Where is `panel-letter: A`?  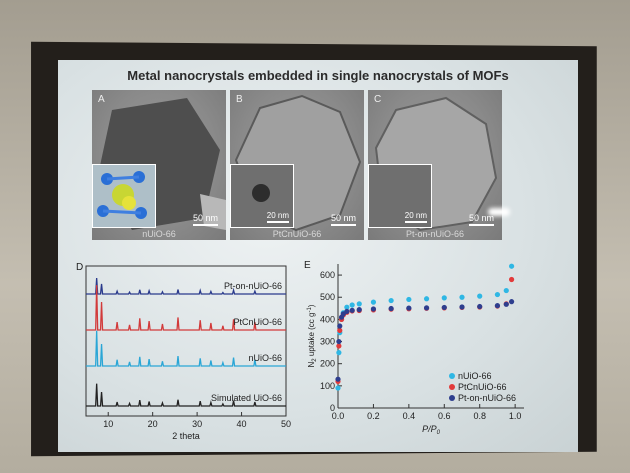 panel-letter: A is located at coordinates (101, 99).